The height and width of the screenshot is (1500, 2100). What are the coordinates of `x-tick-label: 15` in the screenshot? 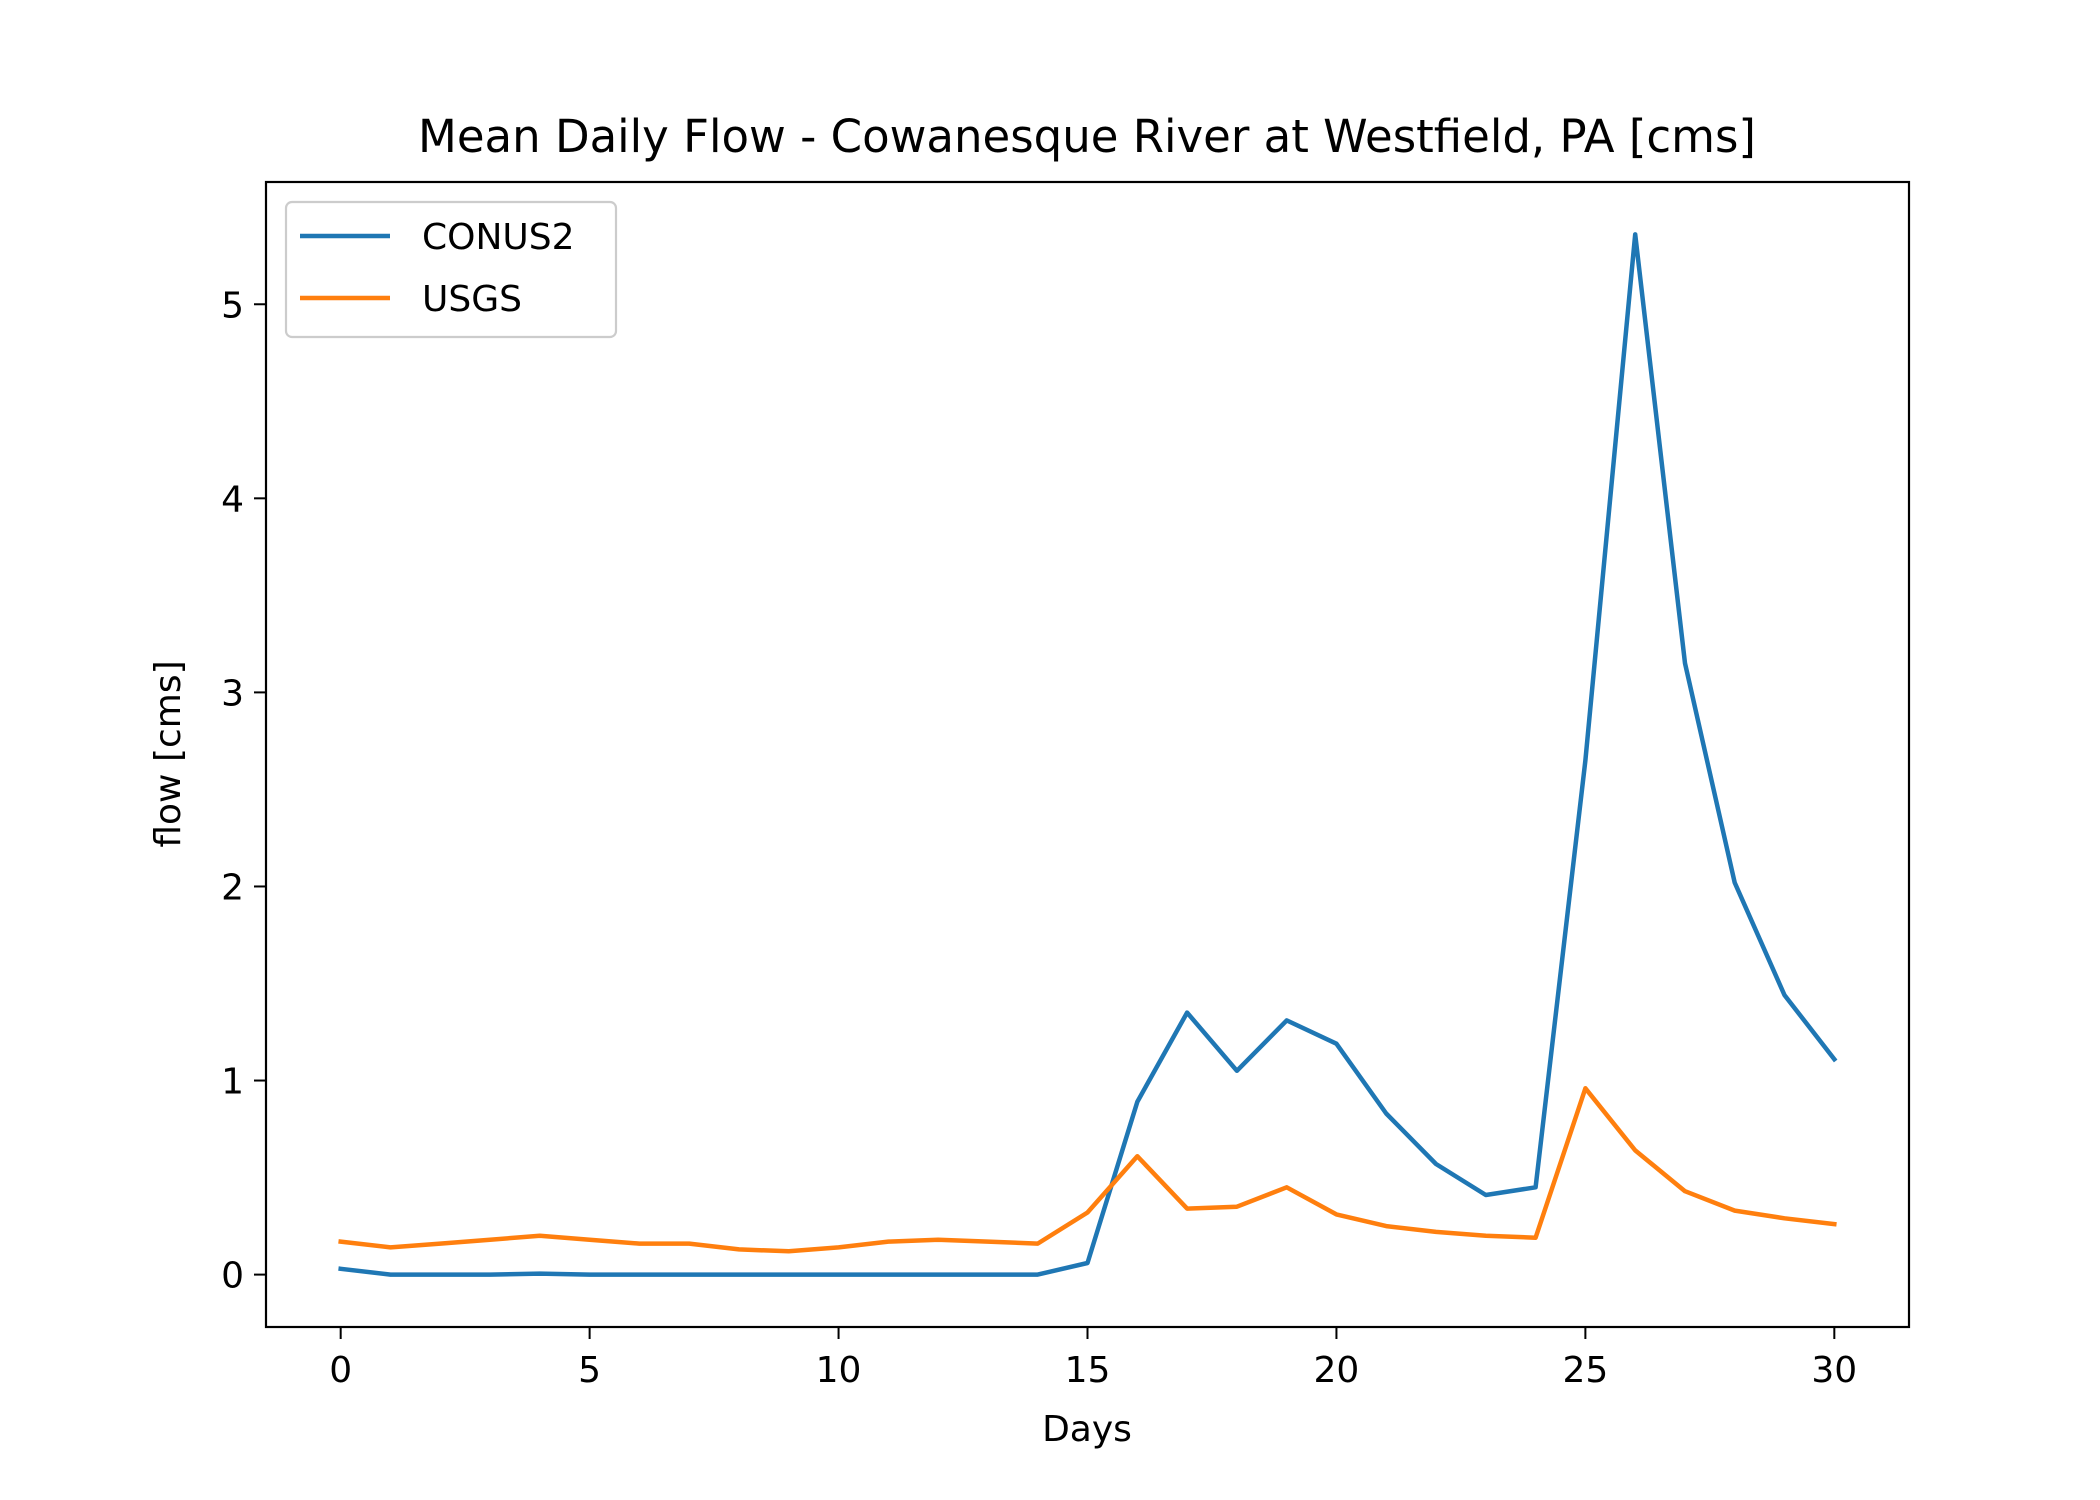 It's located at (1088, 1370).